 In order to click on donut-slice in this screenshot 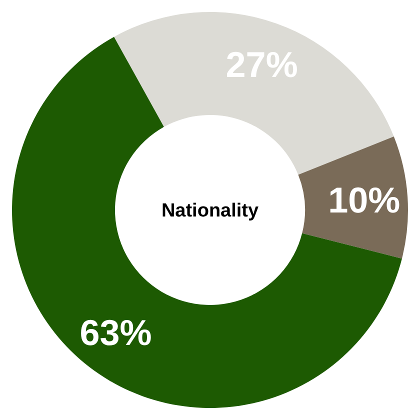, I will do `click(353, 197)`.